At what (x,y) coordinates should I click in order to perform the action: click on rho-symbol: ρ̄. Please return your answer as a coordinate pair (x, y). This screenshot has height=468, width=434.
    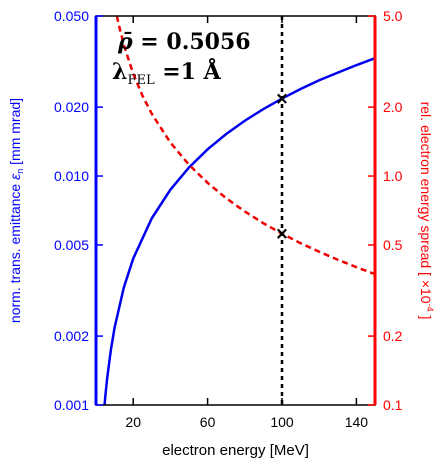
    Looking at the image, I should click on (125, 42).